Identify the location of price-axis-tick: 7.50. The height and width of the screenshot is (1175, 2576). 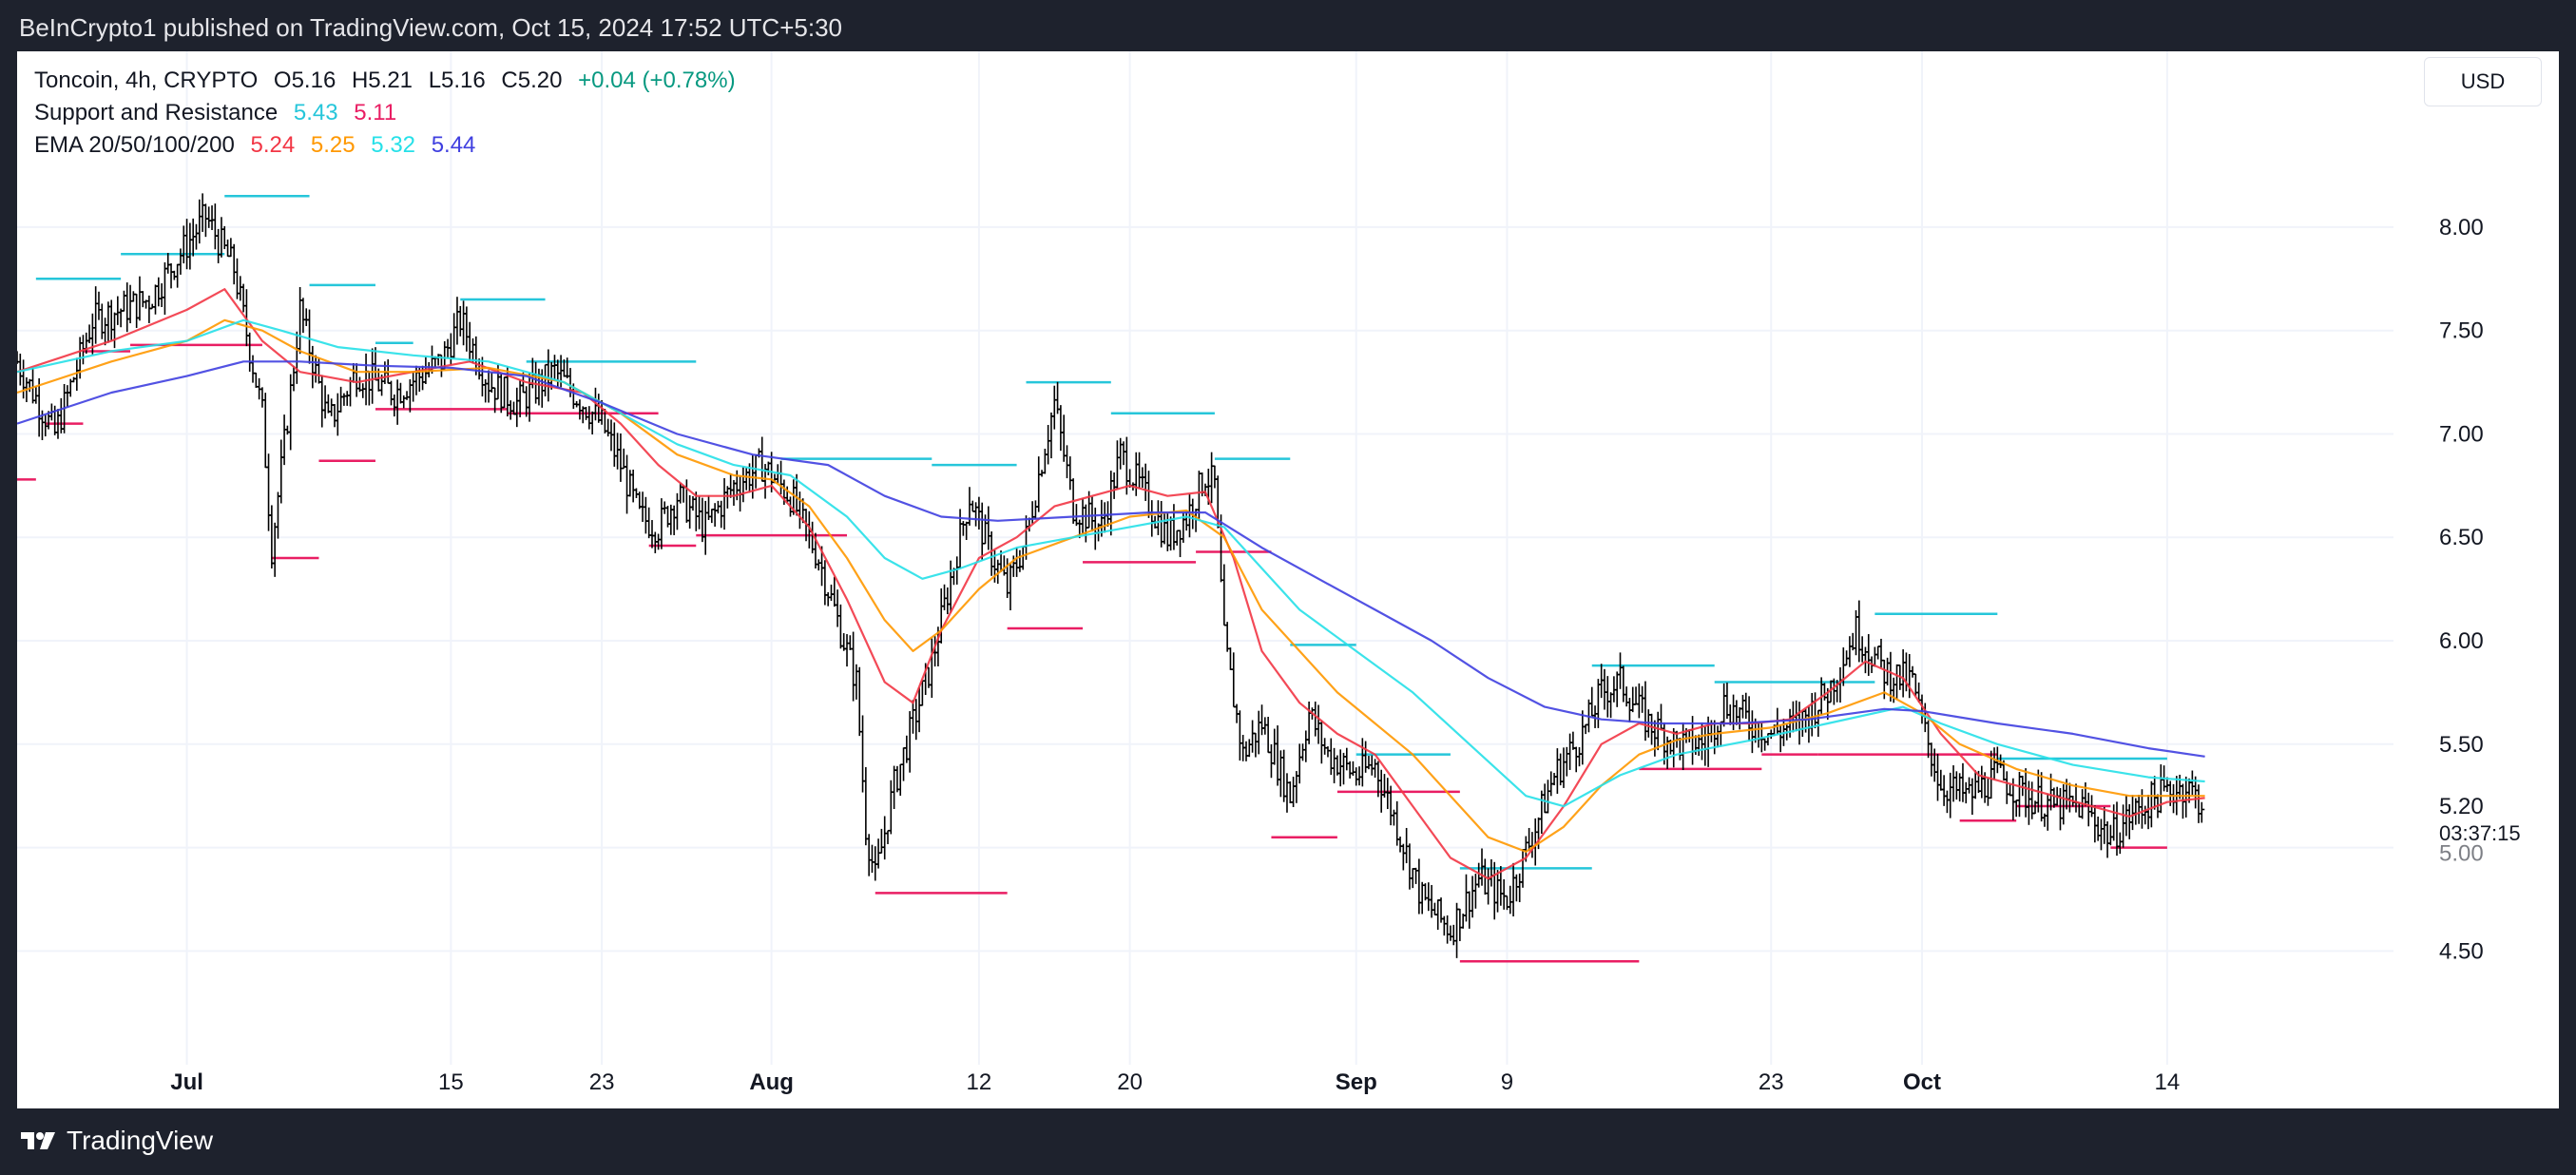
(2462, 331).